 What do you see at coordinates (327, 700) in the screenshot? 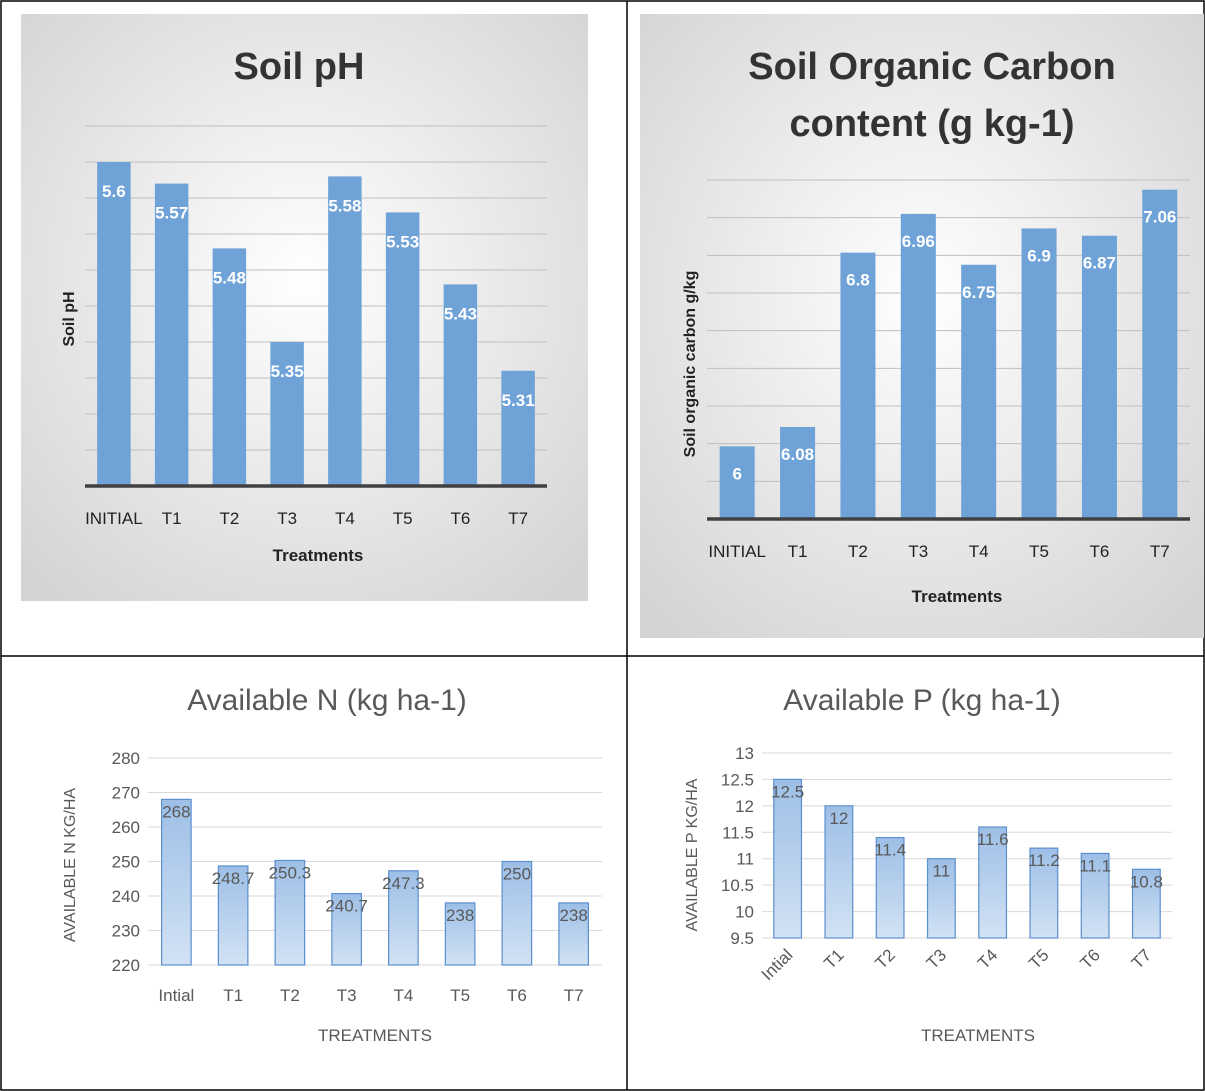
I see `chart-title: Available N (kg ha-1)` at bounding box center [327, 700].